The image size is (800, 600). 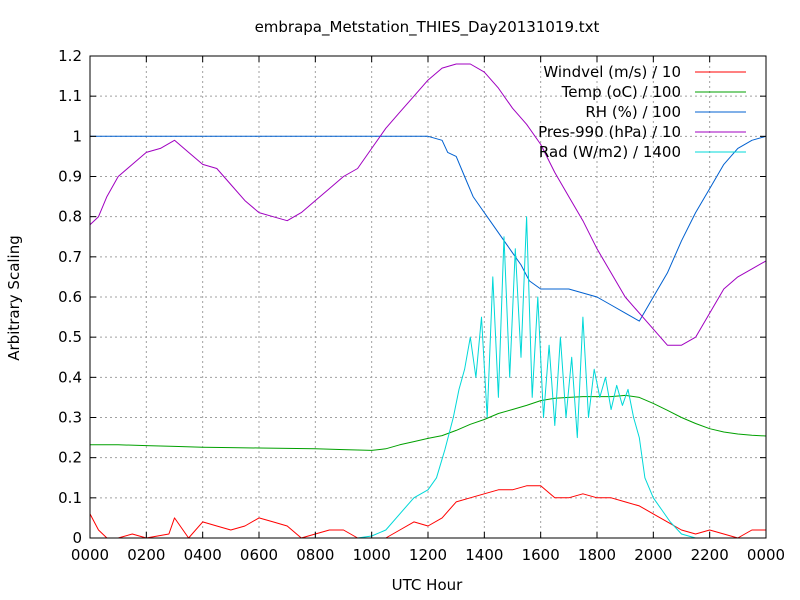 What do you see at coordinates (427, 585) in the screenshot?
I see `x-axis-label: UTC Hour` at bounding box center [427, 585].